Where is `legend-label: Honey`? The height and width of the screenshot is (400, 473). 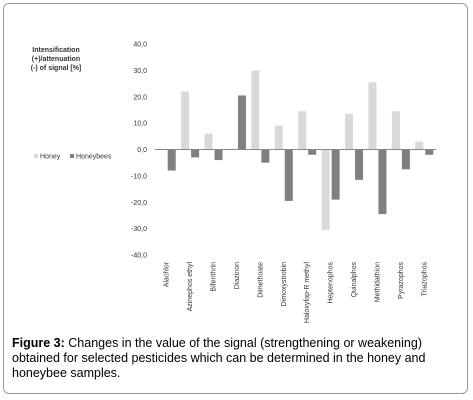 legend-label: Honey is located at coordinates (50, 157).